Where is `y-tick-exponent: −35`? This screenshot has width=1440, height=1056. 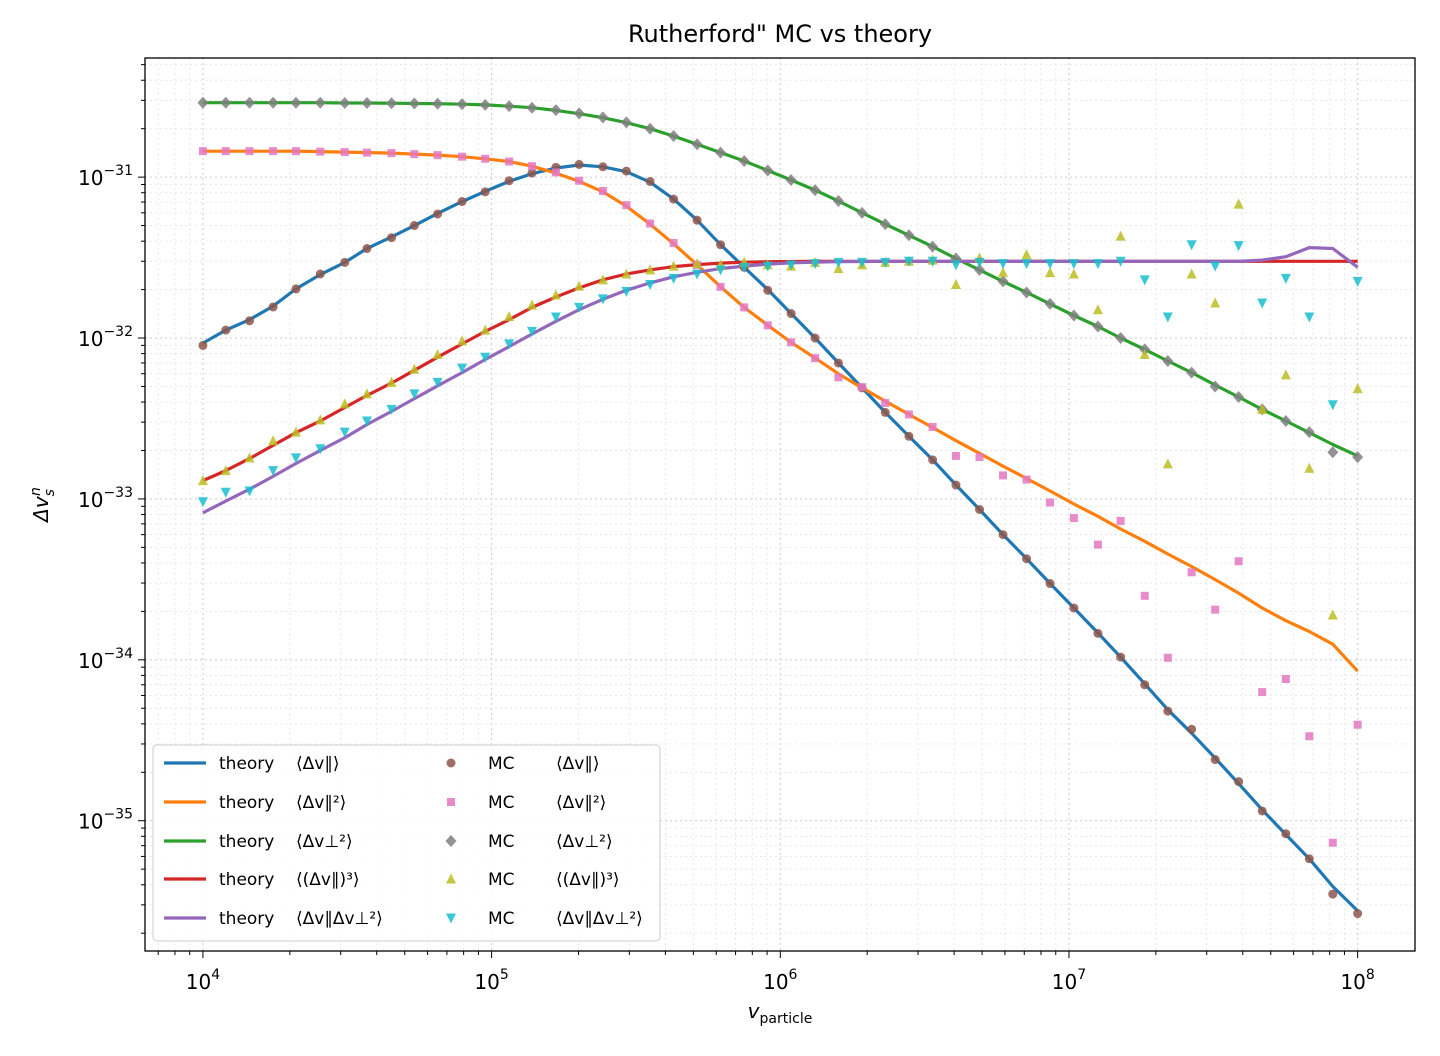 y-tick-exponent: −35 is located at coordinates (118, 815).